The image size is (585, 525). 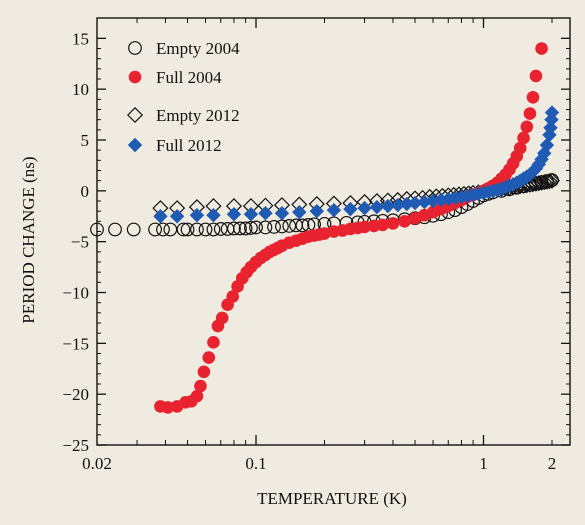 I want to click on y-axis-title: PERIOD CHANGE (ns), so click(x=28, y=239).